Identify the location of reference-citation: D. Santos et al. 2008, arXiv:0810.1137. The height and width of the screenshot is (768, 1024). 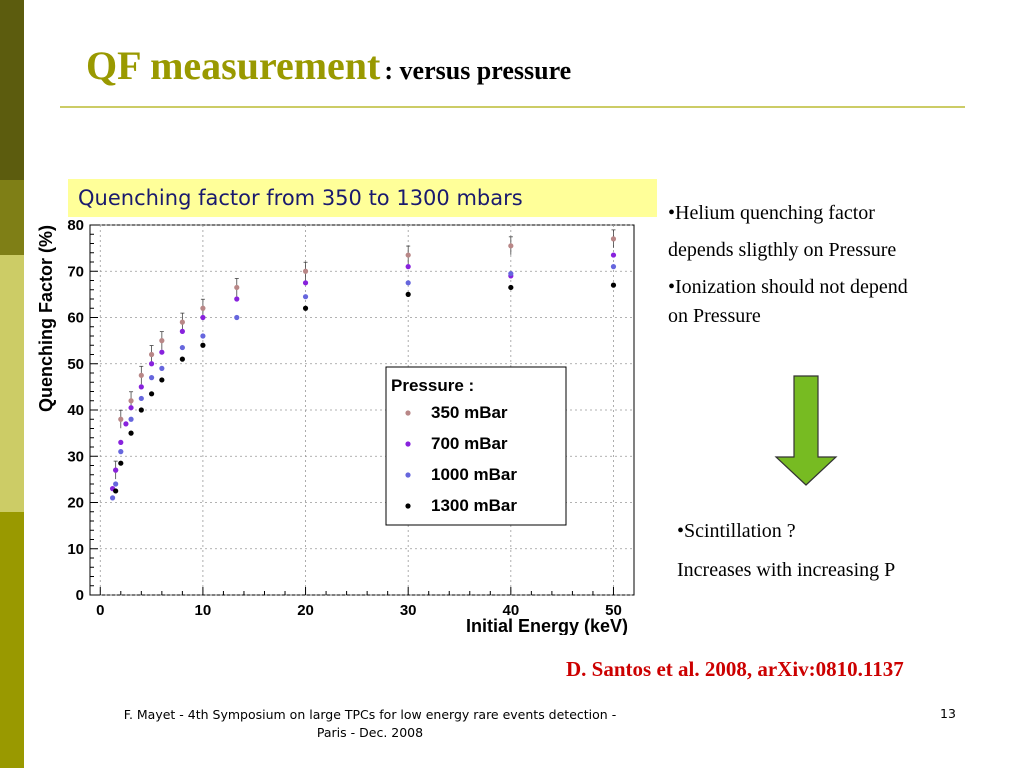
(735, 669).